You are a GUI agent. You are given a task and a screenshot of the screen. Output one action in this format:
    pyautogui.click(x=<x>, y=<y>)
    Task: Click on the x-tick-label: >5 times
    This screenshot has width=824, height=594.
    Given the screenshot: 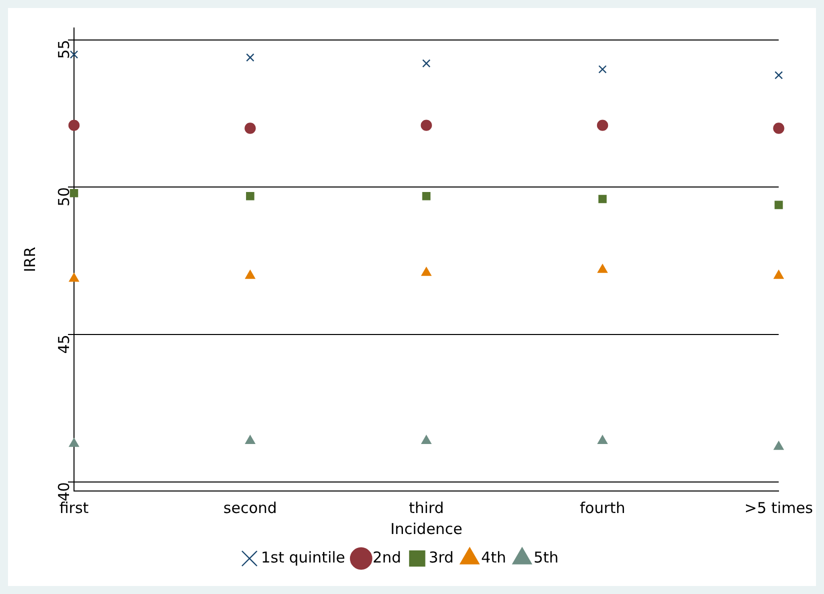 What is the action you would take?
    pyautogui.click(x=779, y=507)
    